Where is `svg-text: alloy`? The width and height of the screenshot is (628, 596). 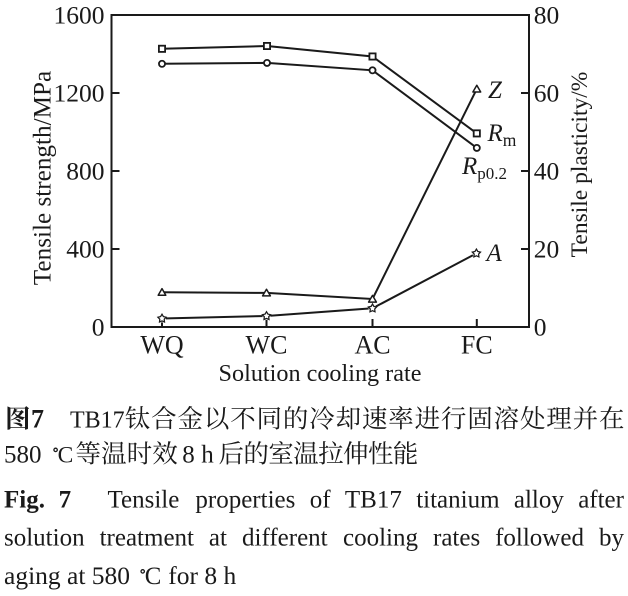
svg-text: alloy is located at coordinates (539, 500).